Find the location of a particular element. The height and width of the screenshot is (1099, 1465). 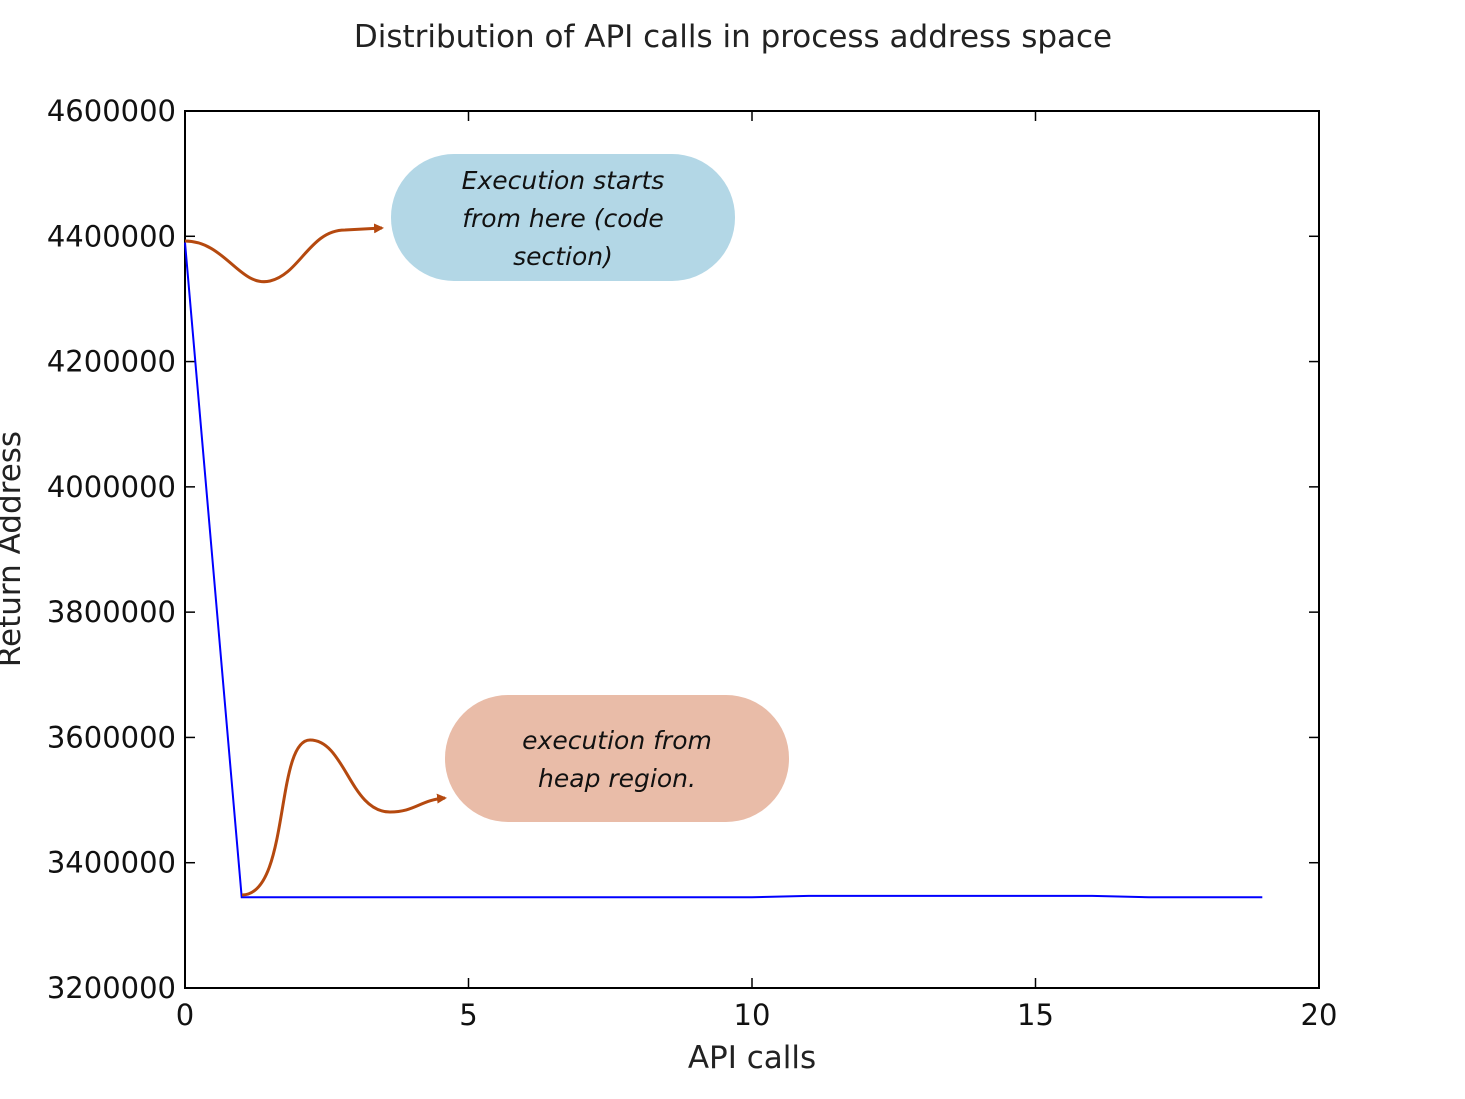

y-tick-label: 4600000 is located at coordinates (111, 111).